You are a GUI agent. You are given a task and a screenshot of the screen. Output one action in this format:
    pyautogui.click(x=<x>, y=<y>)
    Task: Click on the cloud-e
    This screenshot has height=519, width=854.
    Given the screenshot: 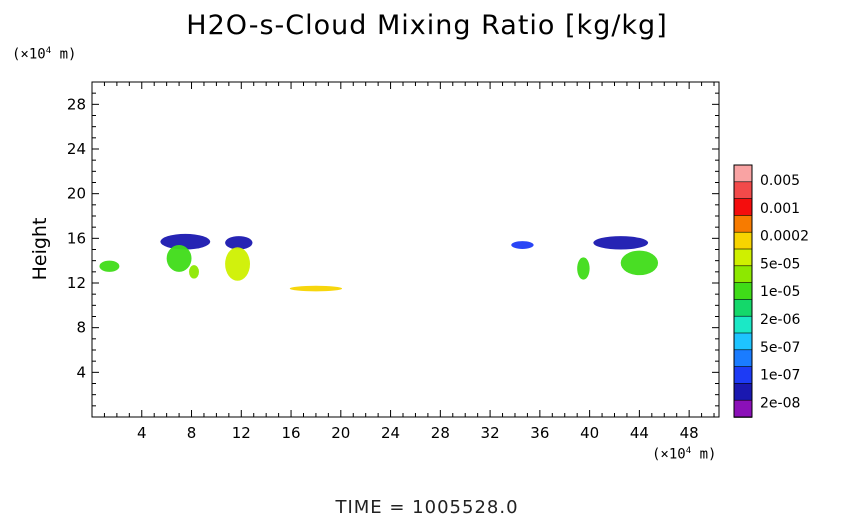 What is the action you would take?
    pyautogui.click(x=522, y=245)
    